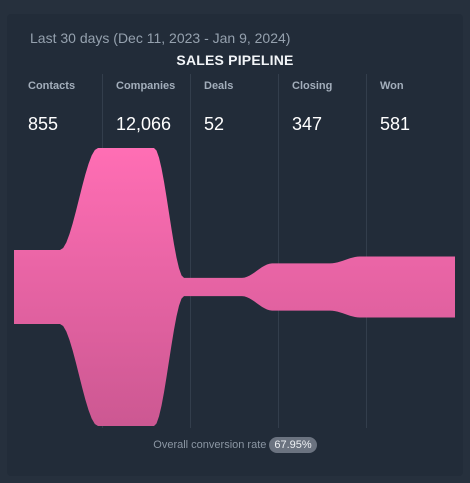  Describe the element at coordinates (144, 124) in the screenshot. I see `stage-value-companies: 12,066` at that location.